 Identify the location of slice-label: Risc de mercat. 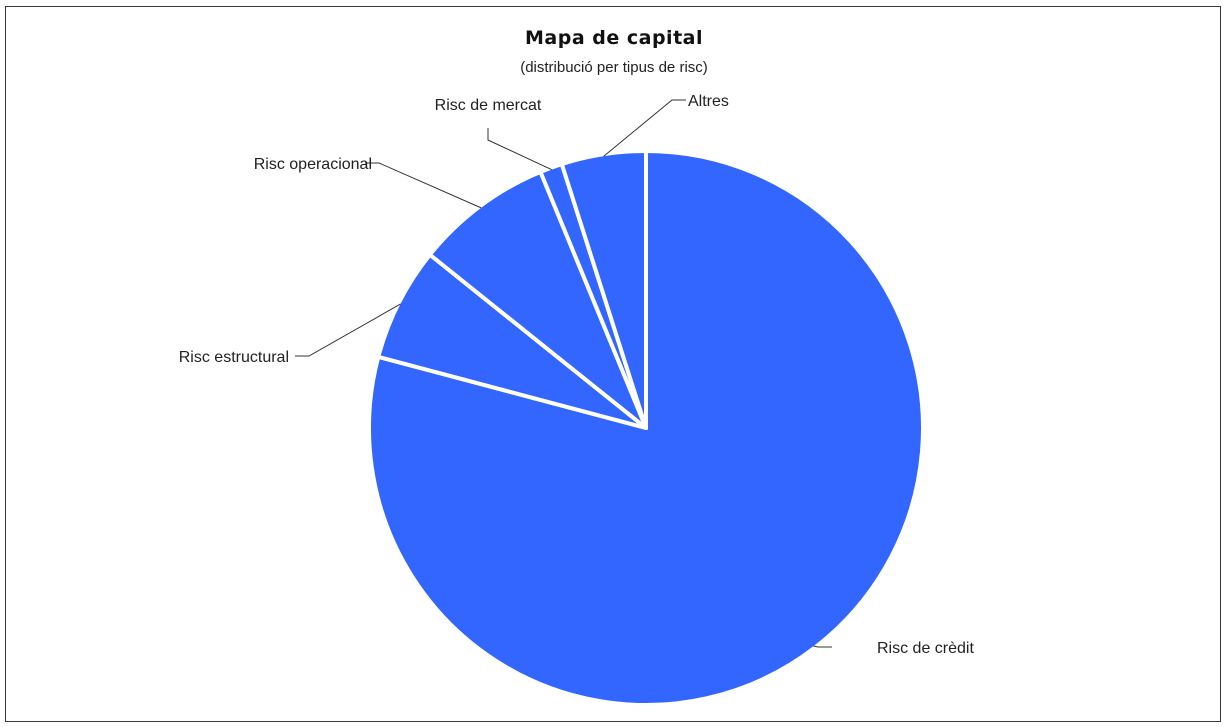
(488, 105).